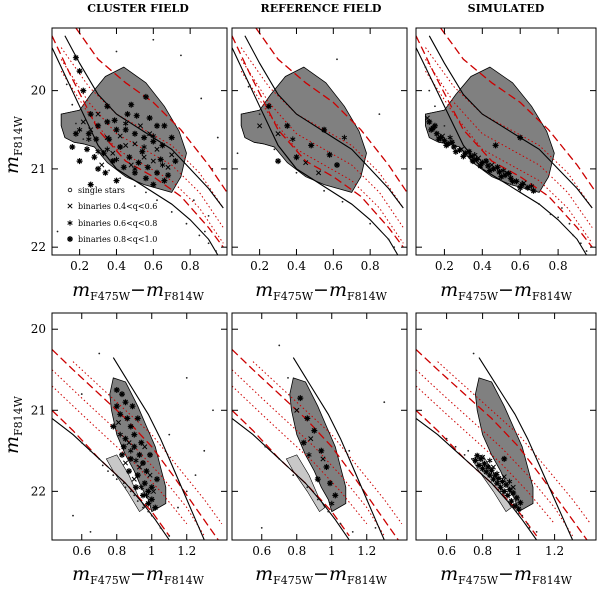 The image size is (600, 589). I want to click on plot-area, so click(506, 141).